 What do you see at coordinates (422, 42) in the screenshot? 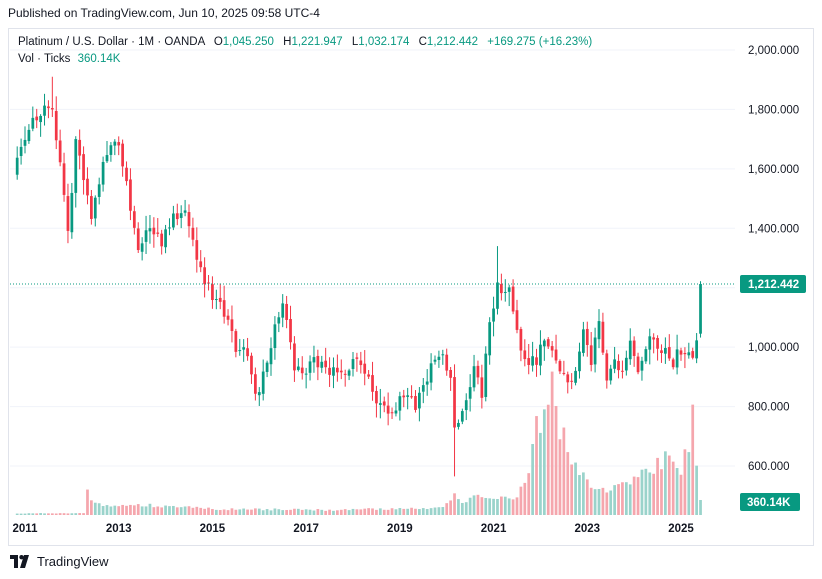
I see `close-label: C` at bounding box center [422, 42].